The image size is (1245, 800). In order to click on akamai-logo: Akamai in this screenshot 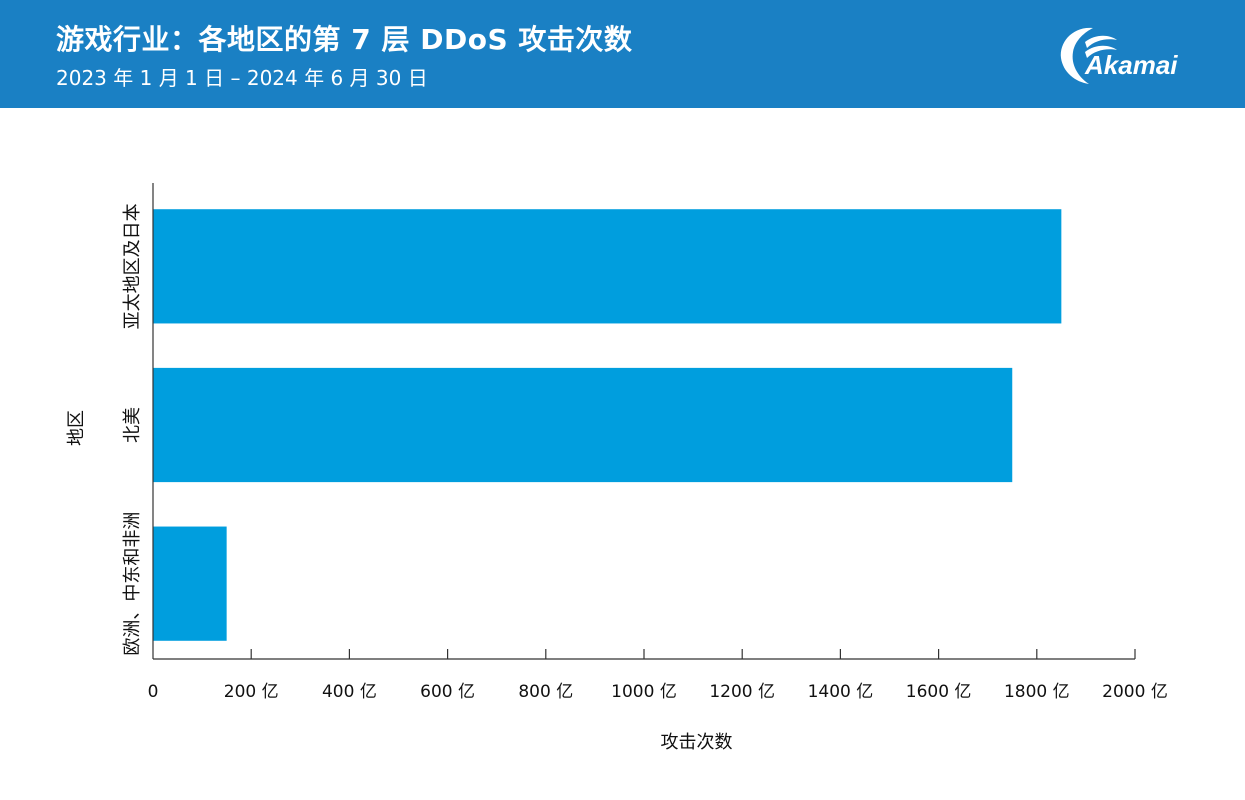, I will do `click(1119, 56)`.